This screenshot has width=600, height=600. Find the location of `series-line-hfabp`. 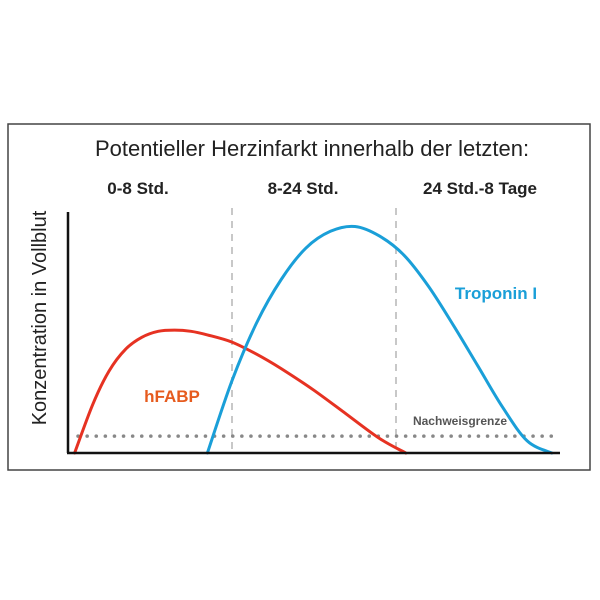

series-line-hfabp is located at coordinates (240, 391).